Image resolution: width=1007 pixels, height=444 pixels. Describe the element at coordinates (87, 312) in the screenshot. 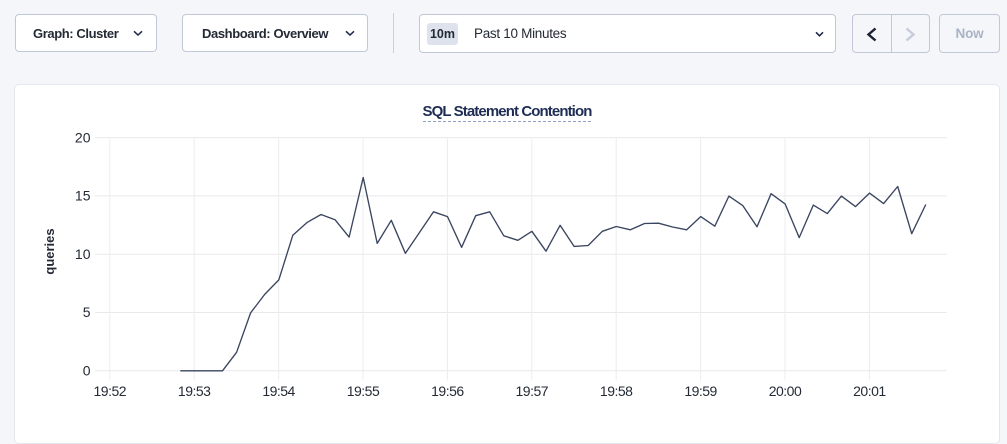

I see `svg-text: 5` at that location.